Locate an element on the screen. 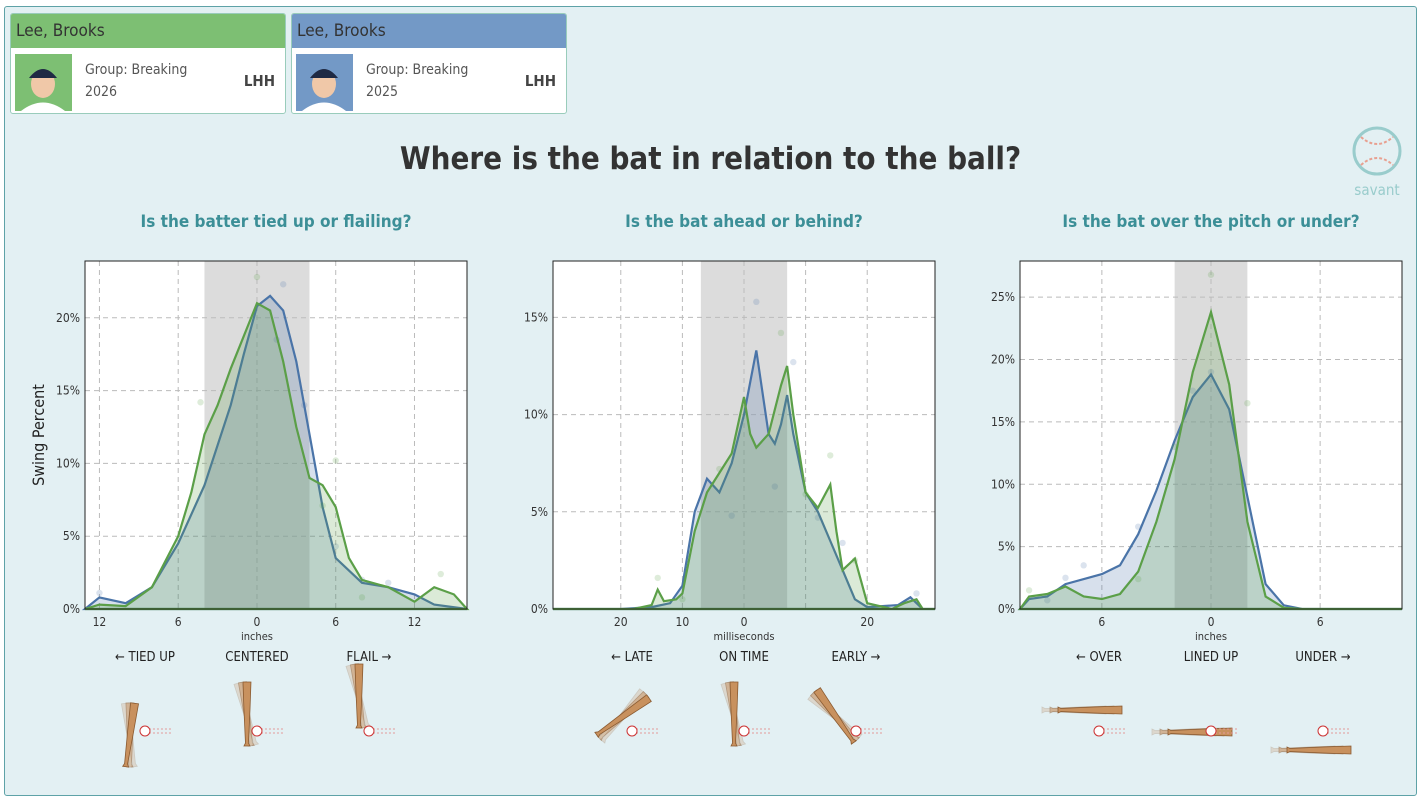 The image size is (1421, 797). chart-title: Is the bat ahead or behind? is located at coordinates (744, 222).